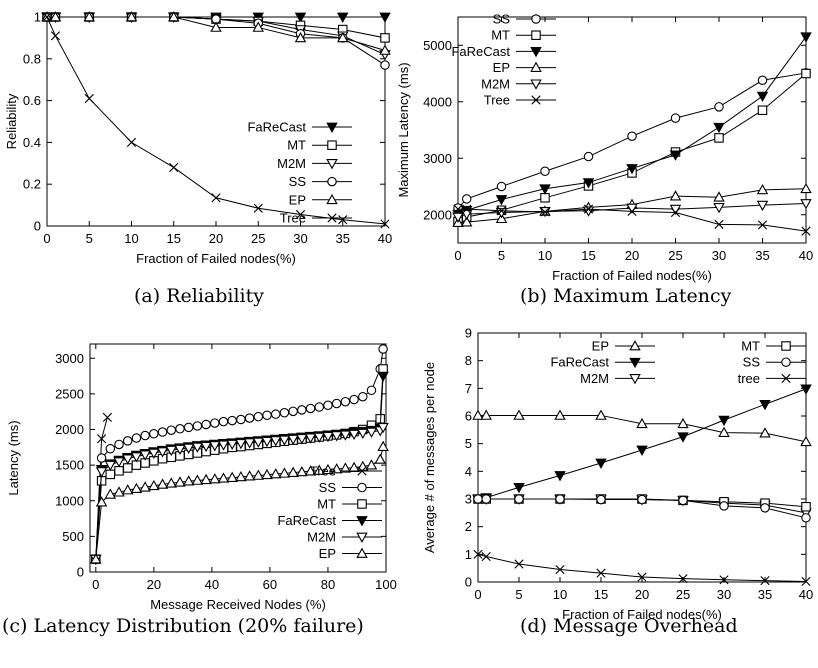  I want to click on x-tick-label: 0, so click(95, 584).